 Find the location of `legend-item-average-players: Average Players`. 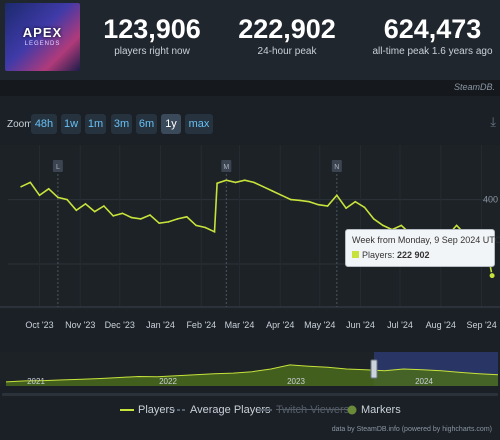

legend-item-average-players: Average Players is located at coordinates (221, 410).